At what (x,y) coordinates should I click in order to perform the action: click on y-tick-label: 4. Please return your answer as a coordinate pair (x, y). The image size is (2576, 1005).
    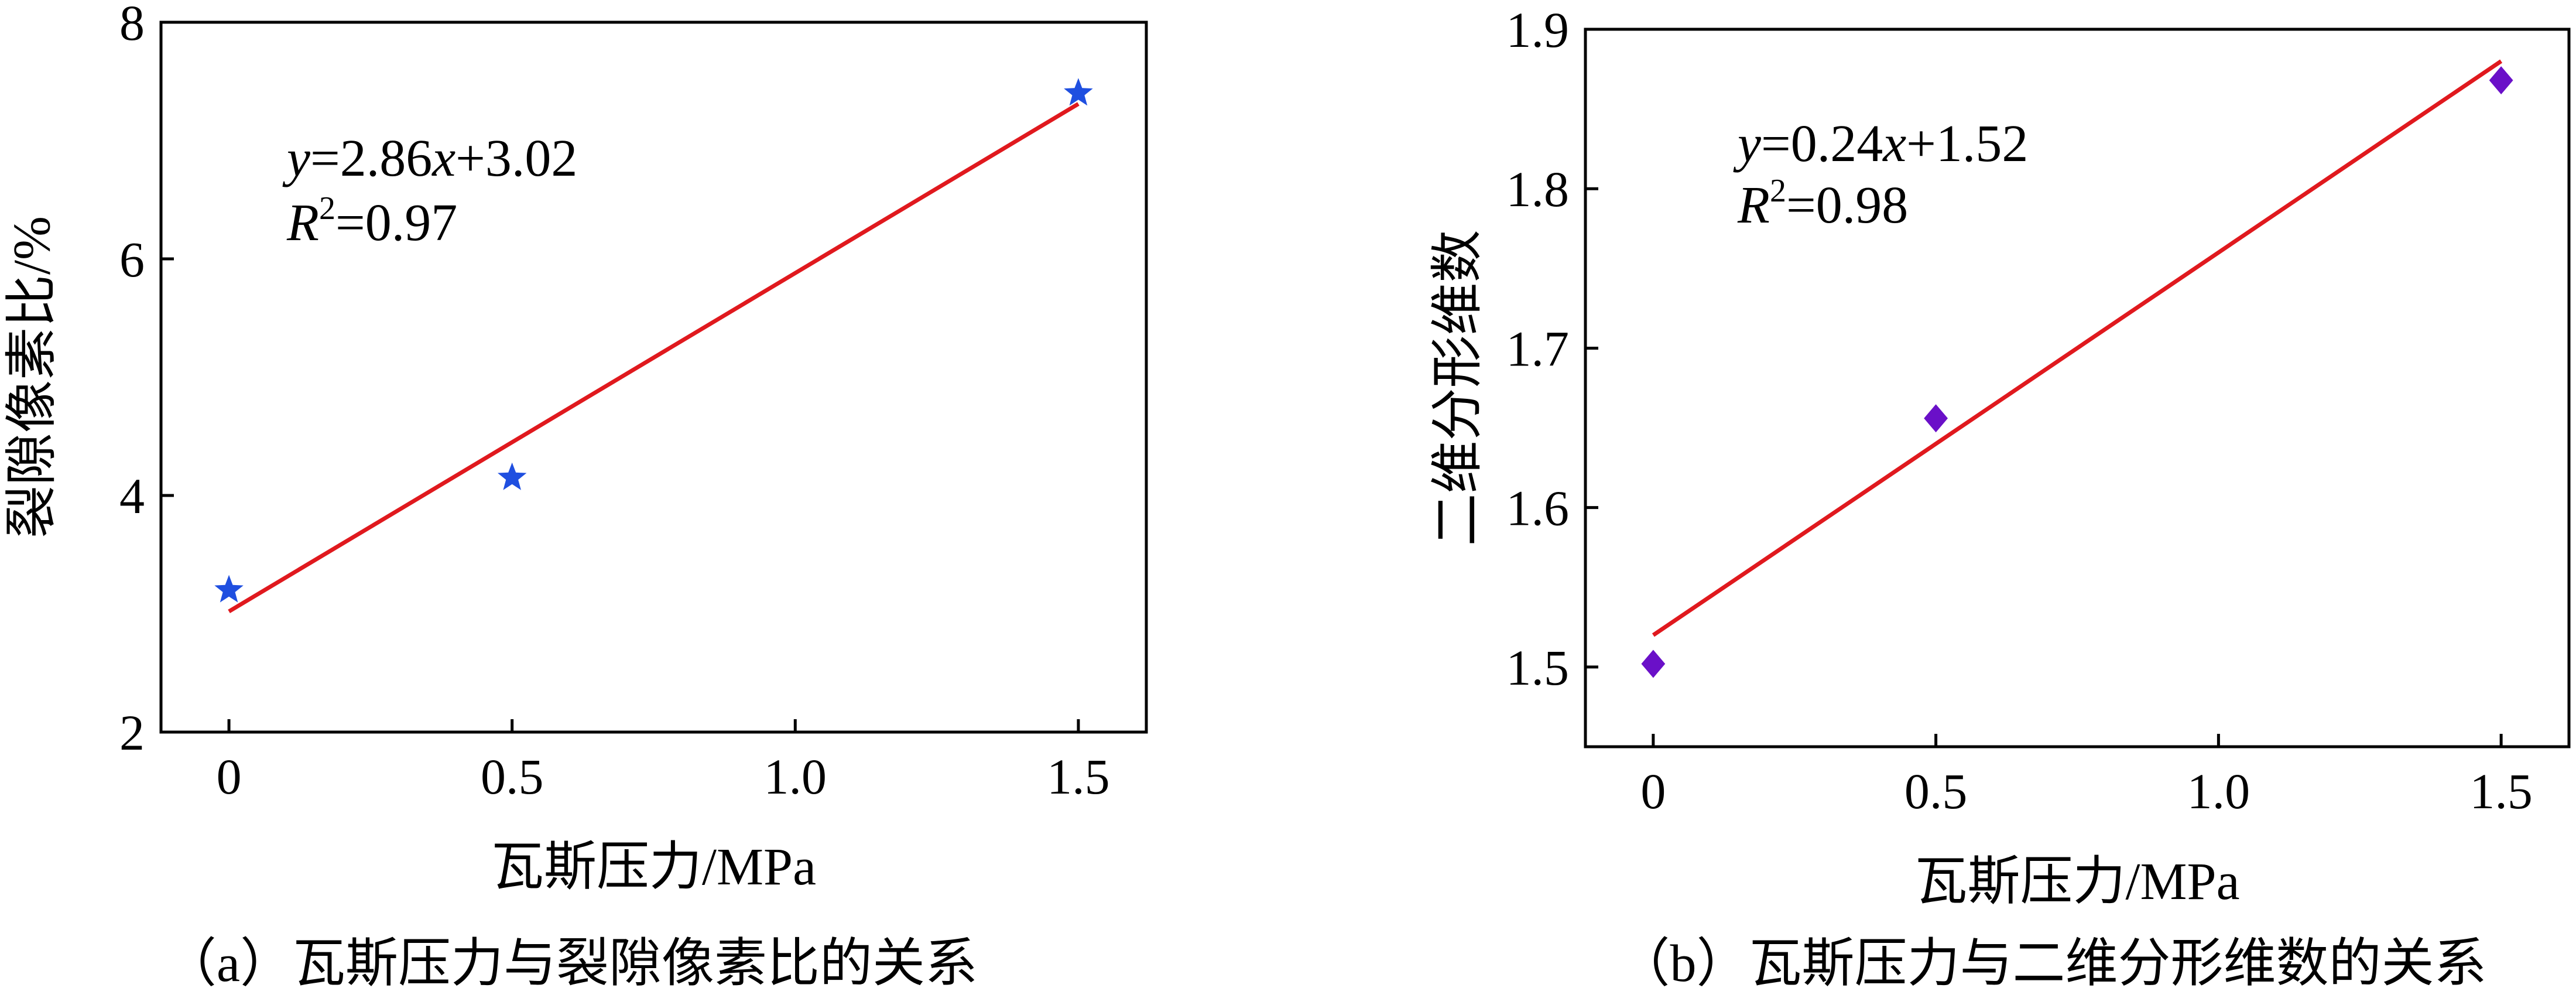
    Looking at the image, I should click on (132, 496).